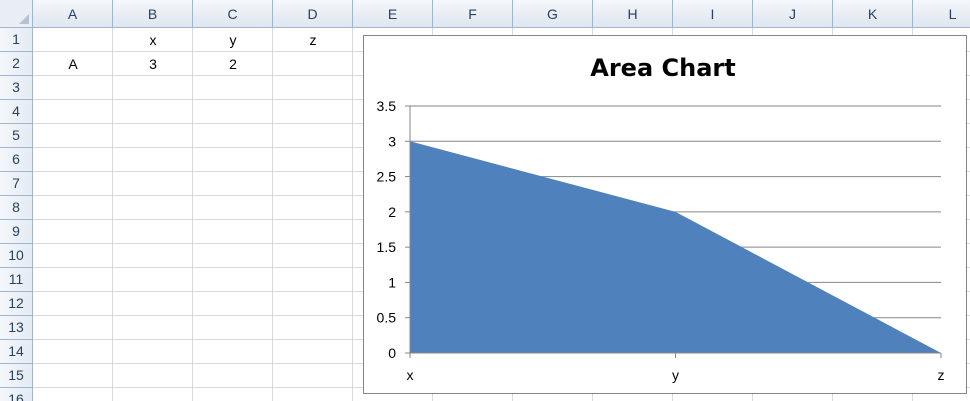  I want to click on row-header-11: 11, so click(16, 280).